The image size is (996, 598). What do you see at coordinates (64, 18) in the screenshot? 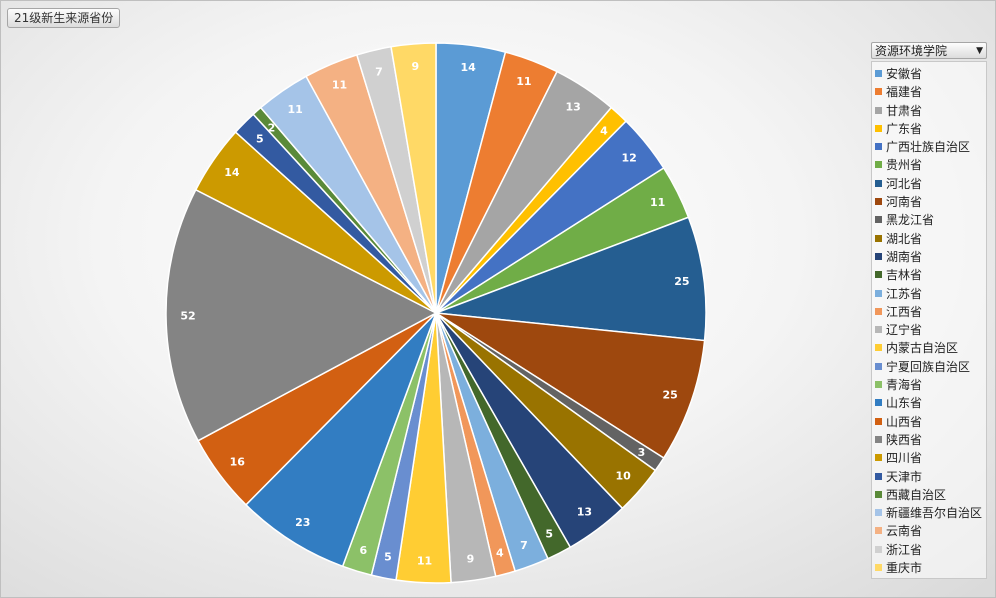
I see `chart-title: 21级新生来源省份` at bounding box center [64, 18].